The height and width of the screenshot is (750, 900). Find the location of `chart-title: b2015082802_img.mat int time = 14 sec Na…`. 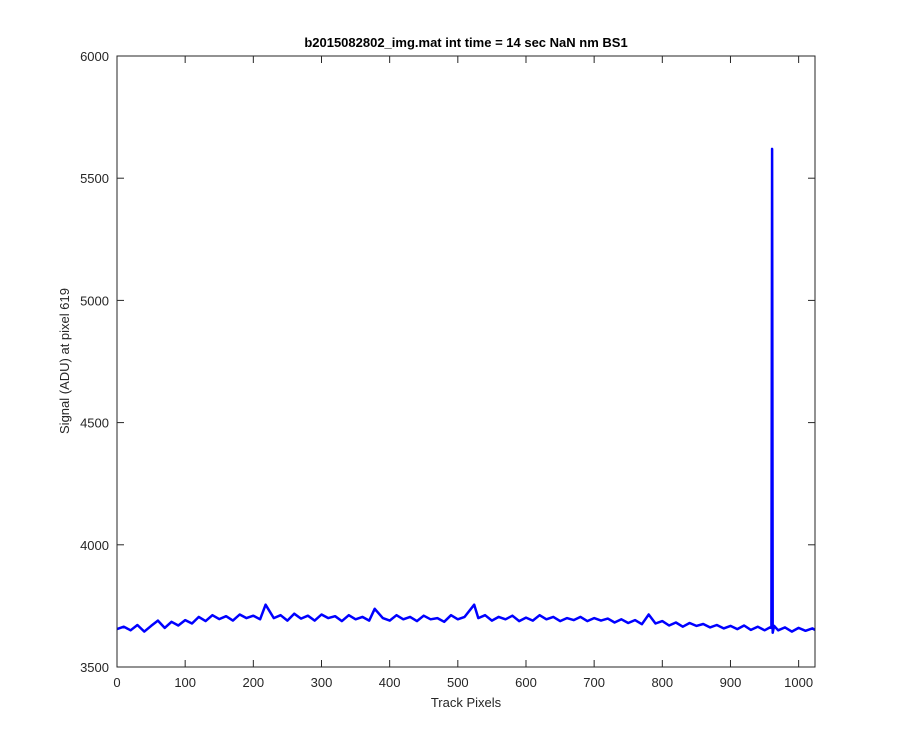

chart-title: b2015082802_img.mat int time = 14 sec Na… is located at coordinates (465, 42).